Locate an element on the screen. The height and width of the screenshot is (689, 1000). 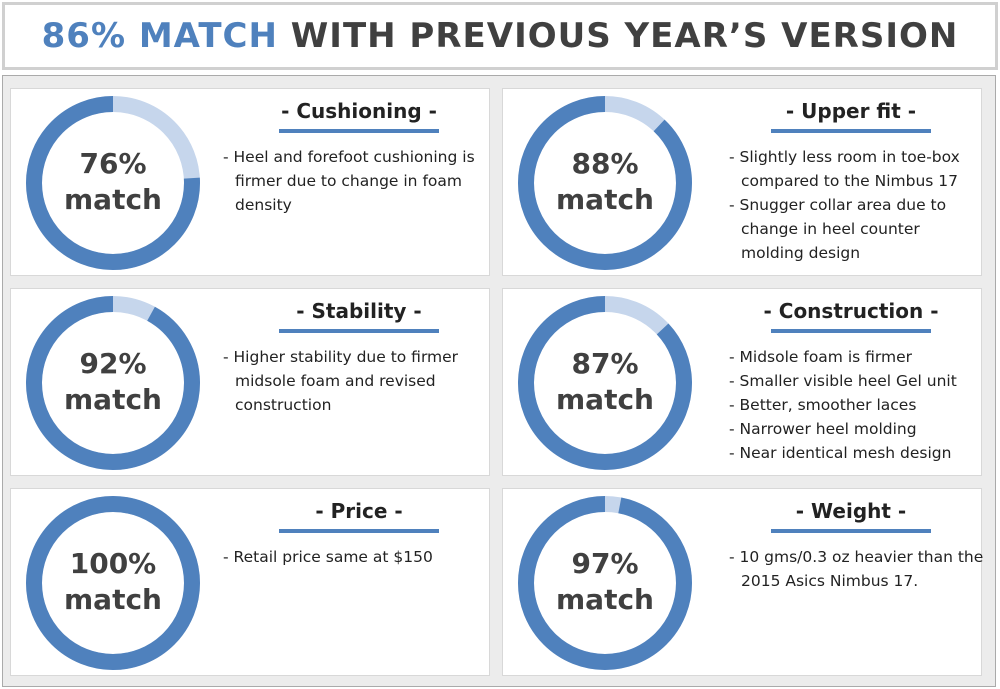
value-label: 87% is located at coordinates (604, 363).